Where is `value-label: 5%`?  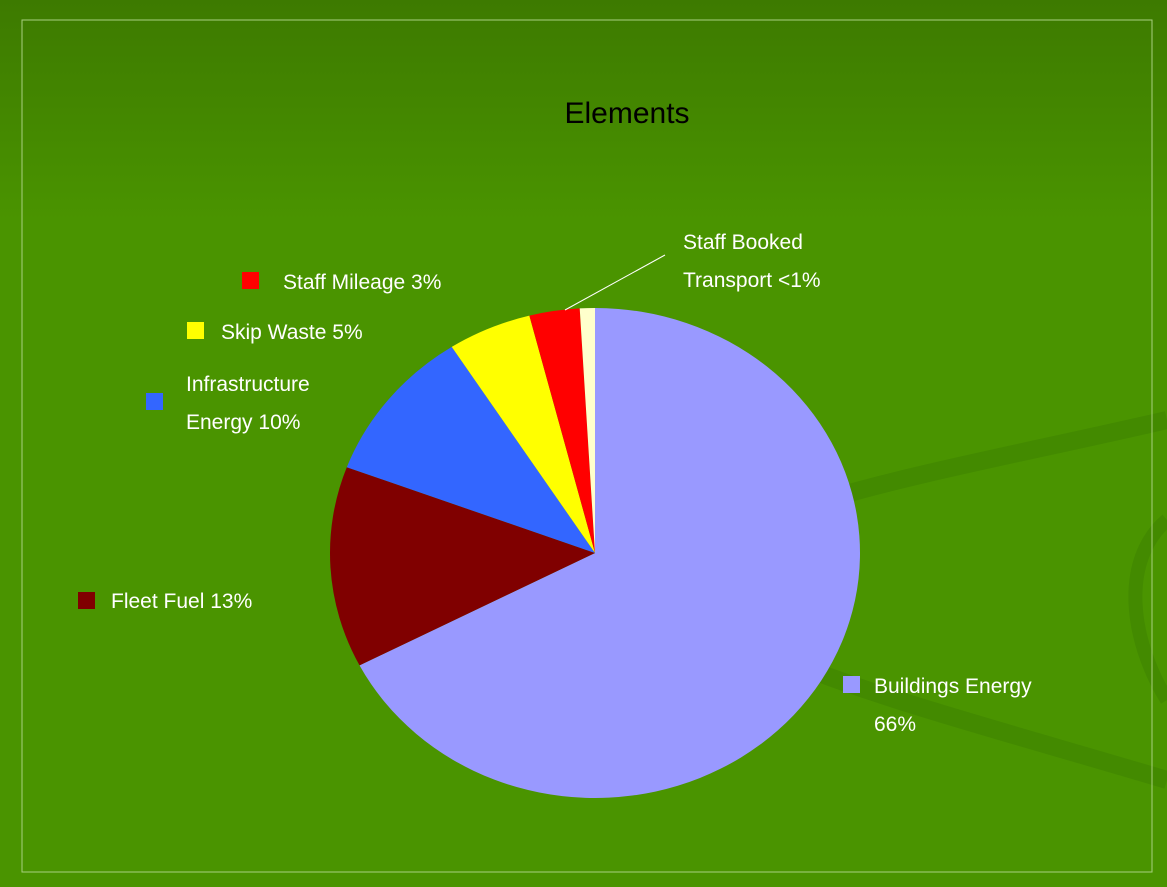
value-label: 5% is located at coordinates (347, 332).